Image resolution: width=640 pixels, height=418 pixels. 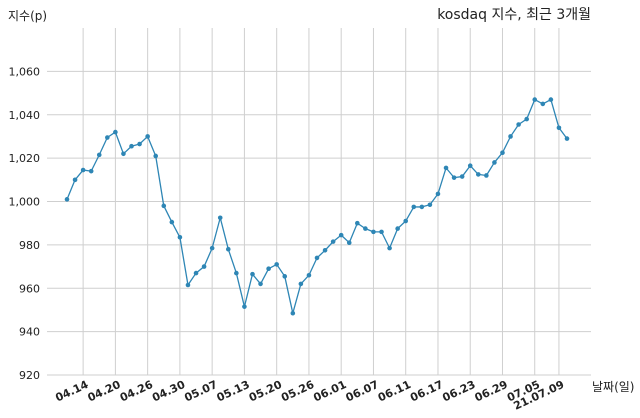 I want to click on y-tick-label: 960, so click(x=29, y=288).